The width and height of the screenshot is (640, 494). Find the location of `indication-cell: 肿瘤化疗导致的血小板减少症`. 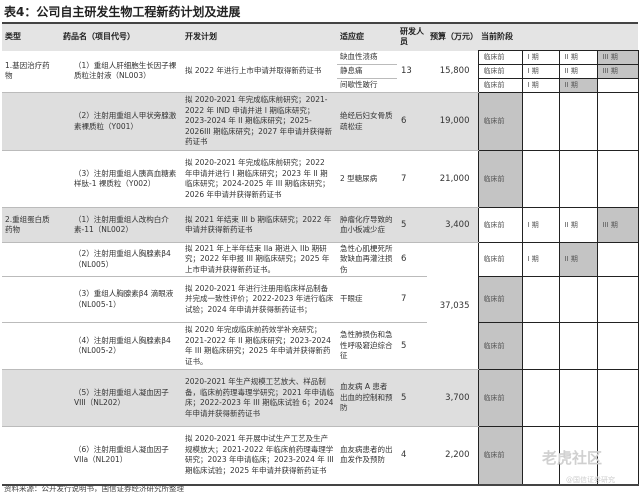

indication-cell: 肿瘤化疗导致的血小板减少症 is located at coordinates (367, 225).